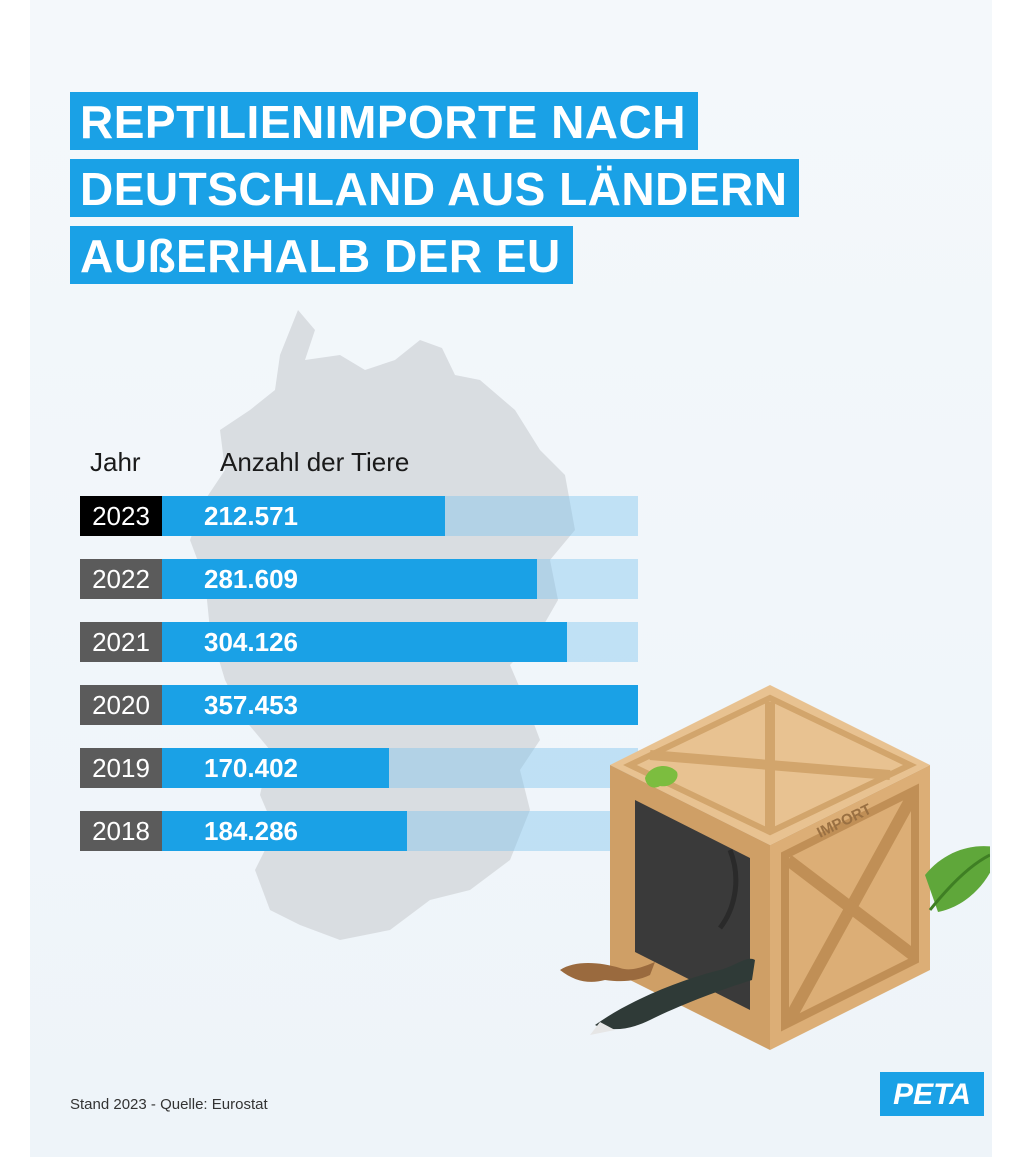  I want to click on year-label: 2019, so click(121, 768).